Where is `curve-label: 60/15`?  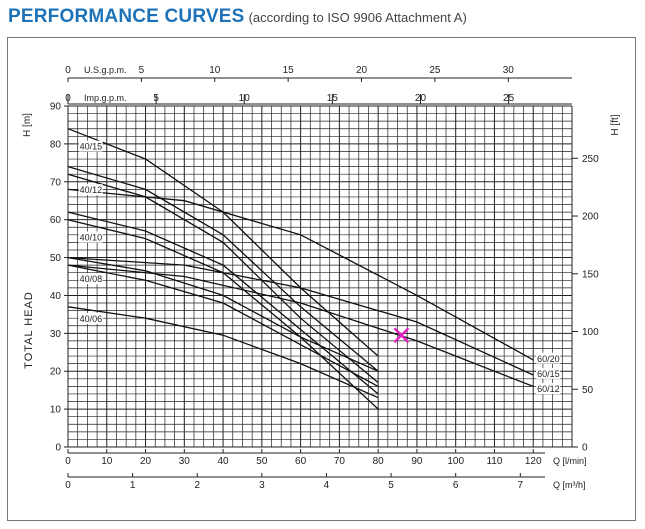 curve-label: 60/15 is located at coordinates (548, 374).